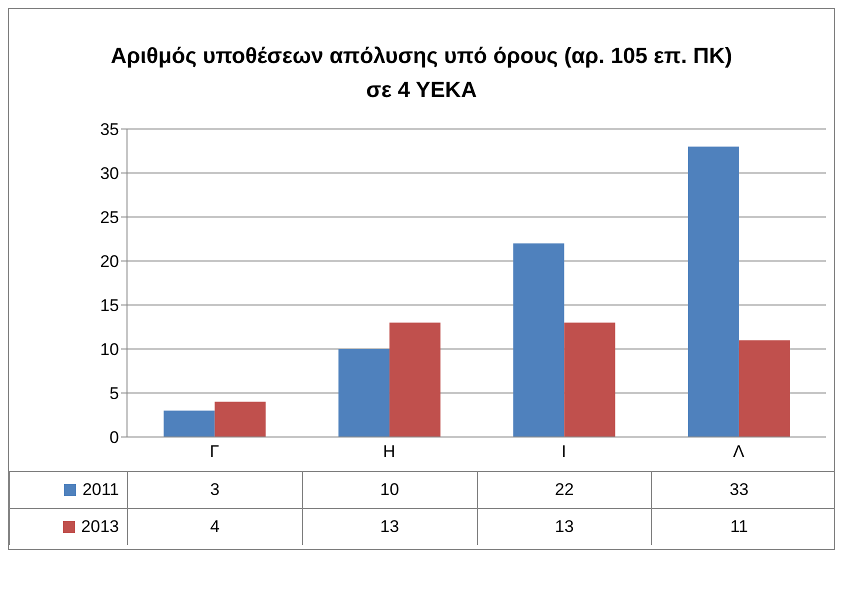 This screenshot has width=843, height=605. Describe the element at coordinates (389, 452) in the screenshot. I see `x-tick-label: Η` at that location.